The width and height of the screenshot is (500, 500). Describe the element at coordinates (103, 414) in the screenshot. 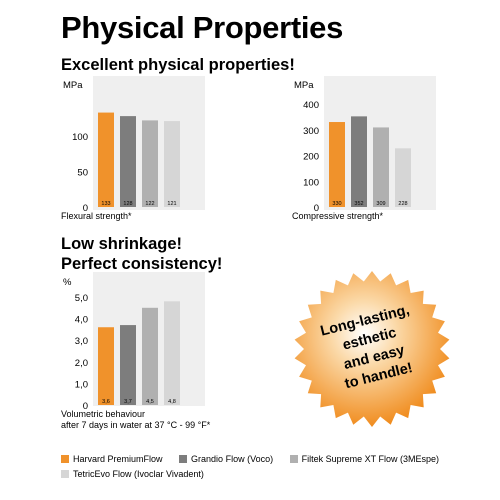

I see `volumetric-caption-line-1: Volumetric behaviour` at that location.